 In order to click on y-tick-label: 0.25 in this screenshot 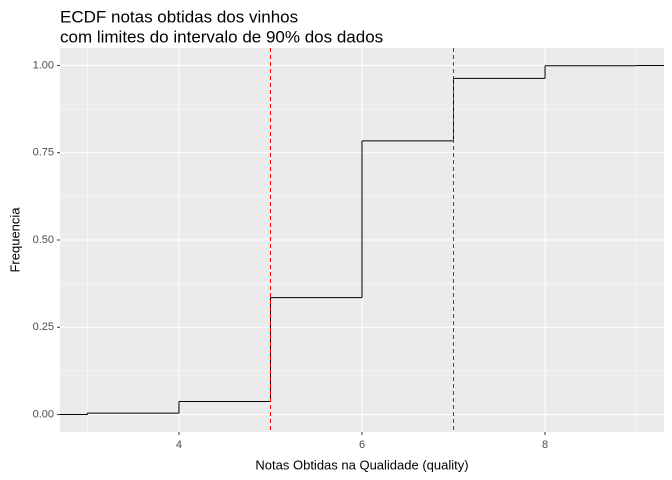, I will do `click(43, 327)`.